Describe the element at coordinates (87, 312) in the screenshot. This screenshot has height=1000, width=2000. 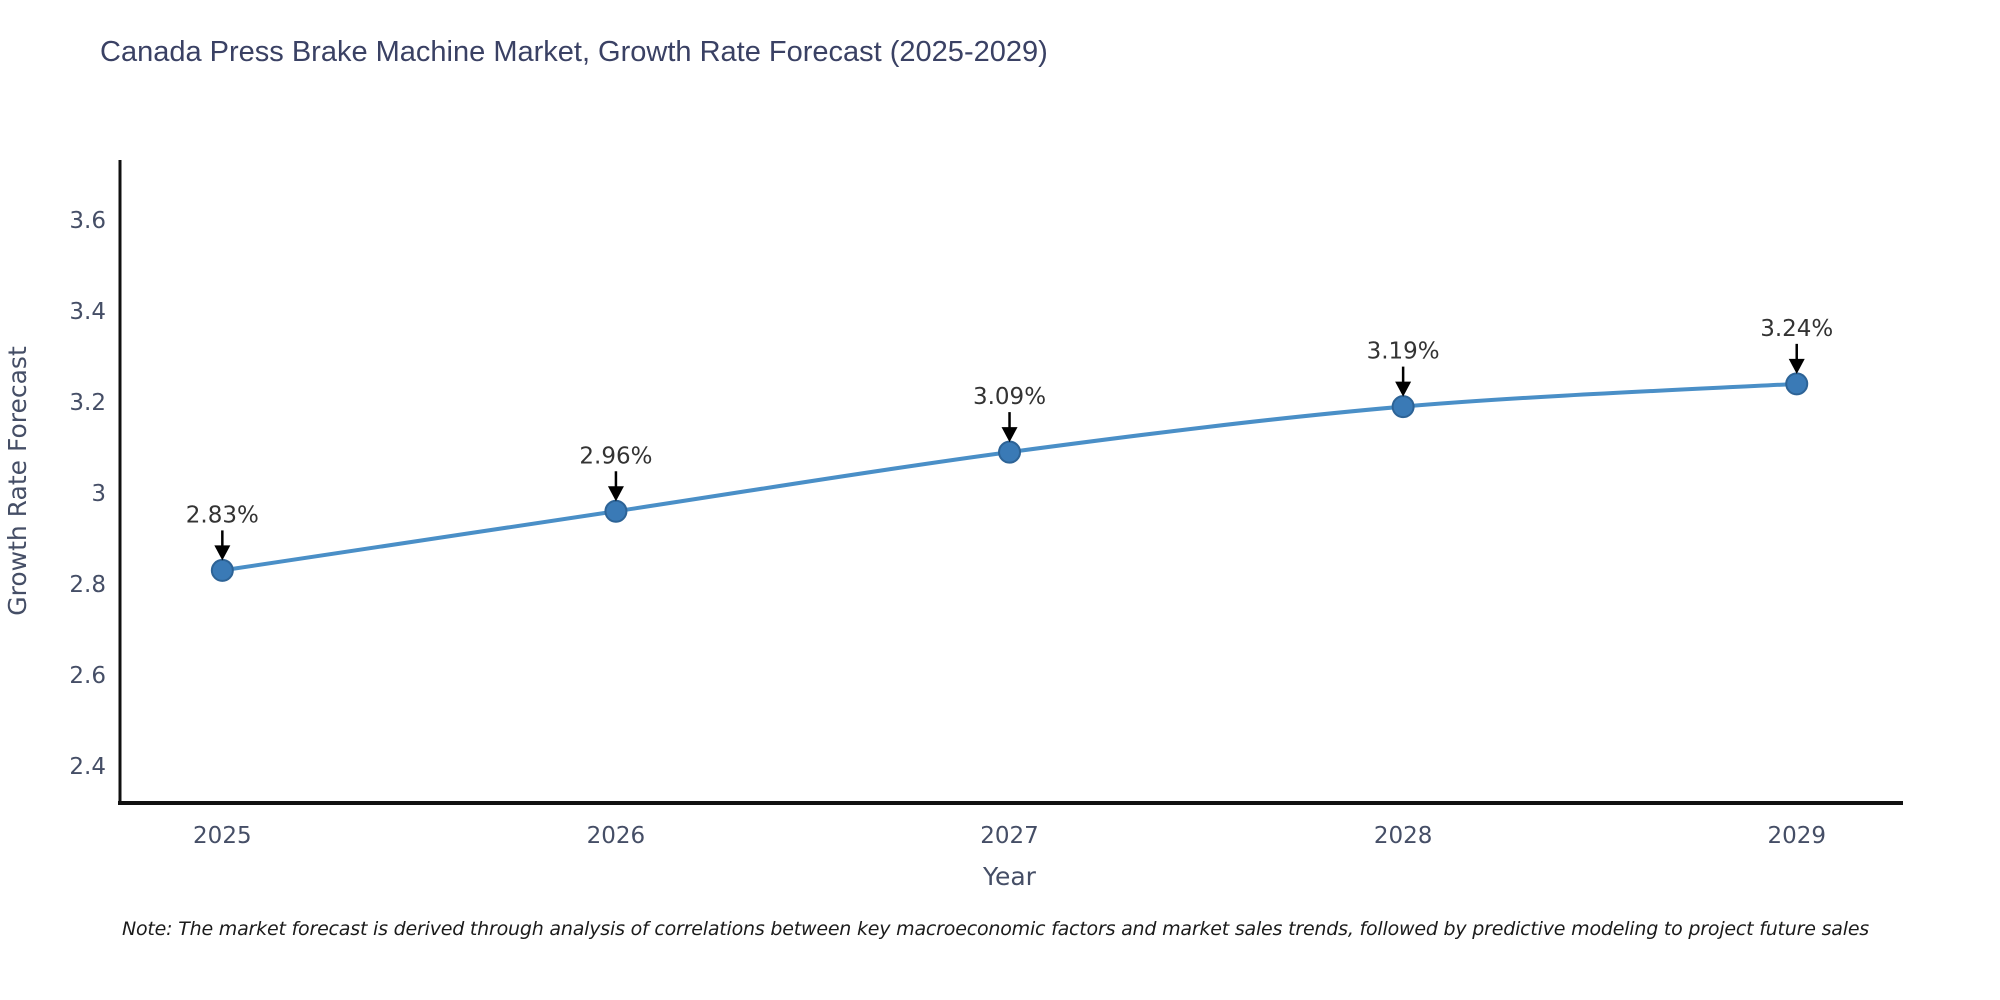
I see `y-tick-label: 3.4` at that location.